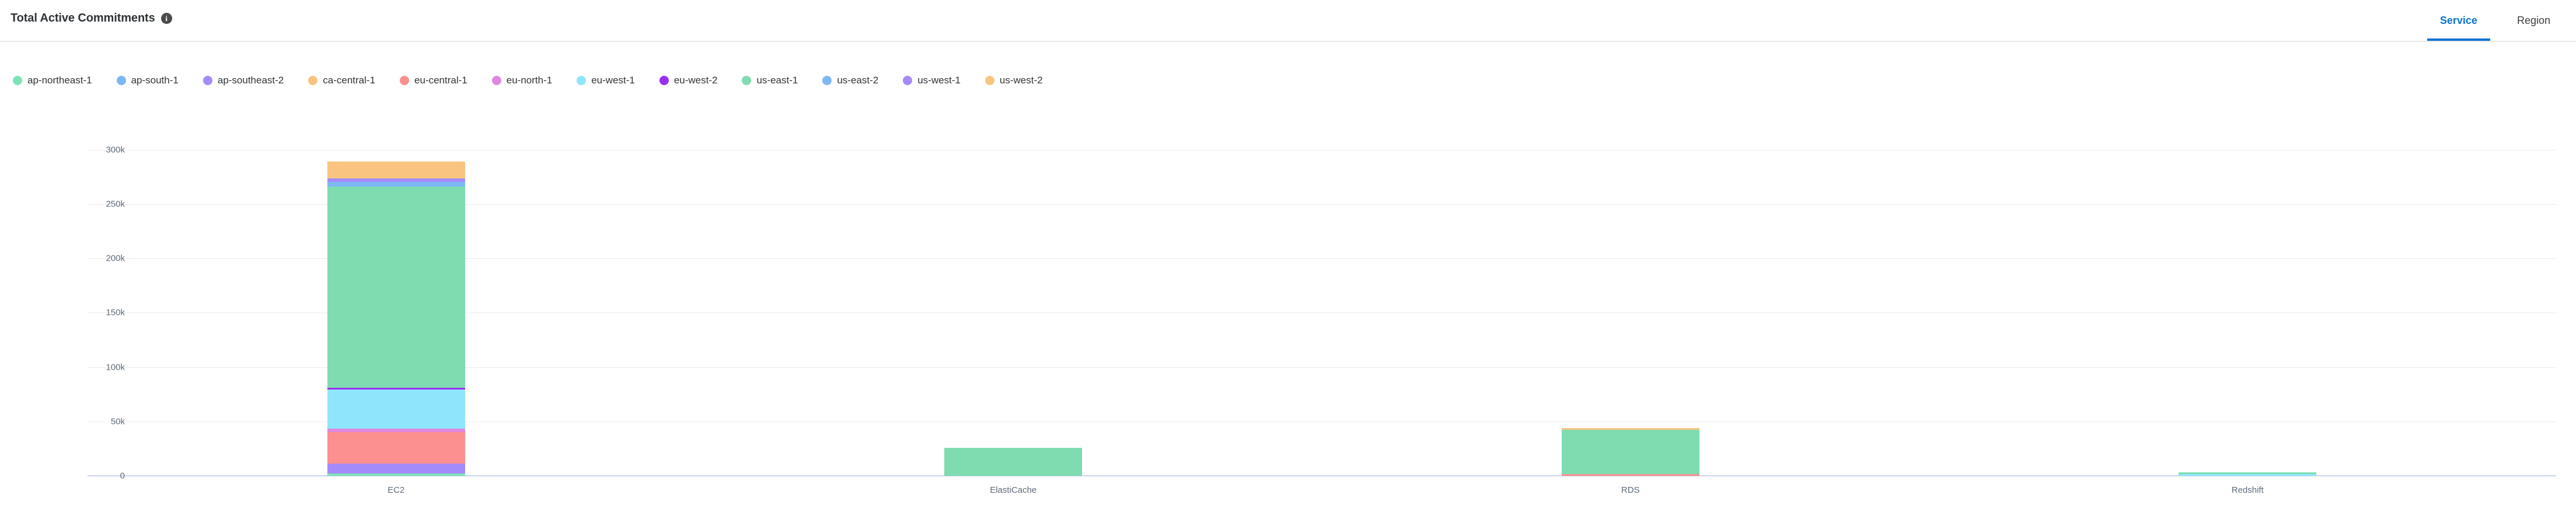  I want to click on panel-header: Total Active Commitments i Service Region, so click(1288, 21).